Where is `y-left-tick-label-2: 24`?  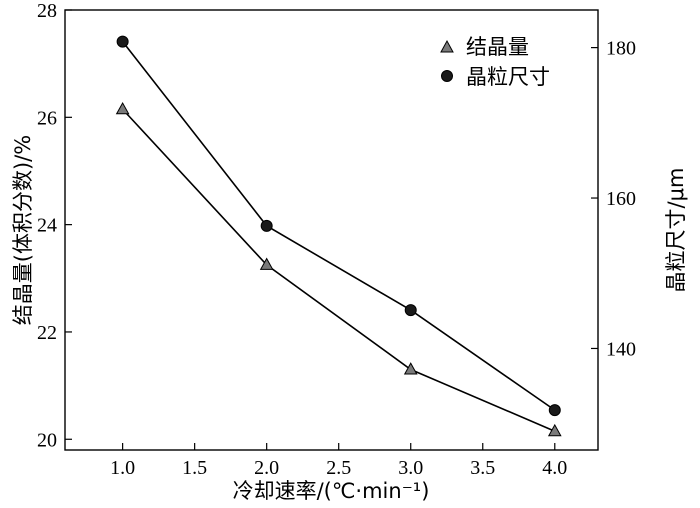 y-left-tick-label-2: 24 is located at coordinates (47, 226).